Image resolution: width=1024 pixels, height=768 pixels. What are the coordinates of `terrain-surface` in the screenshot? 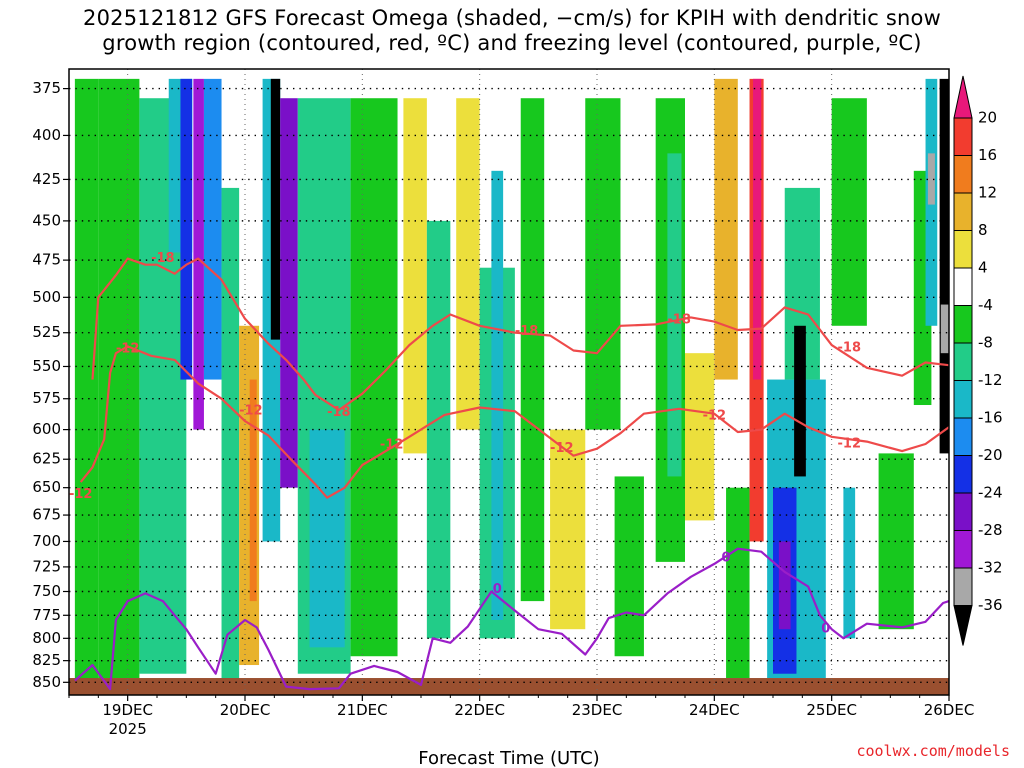 It's located at (509, 686).